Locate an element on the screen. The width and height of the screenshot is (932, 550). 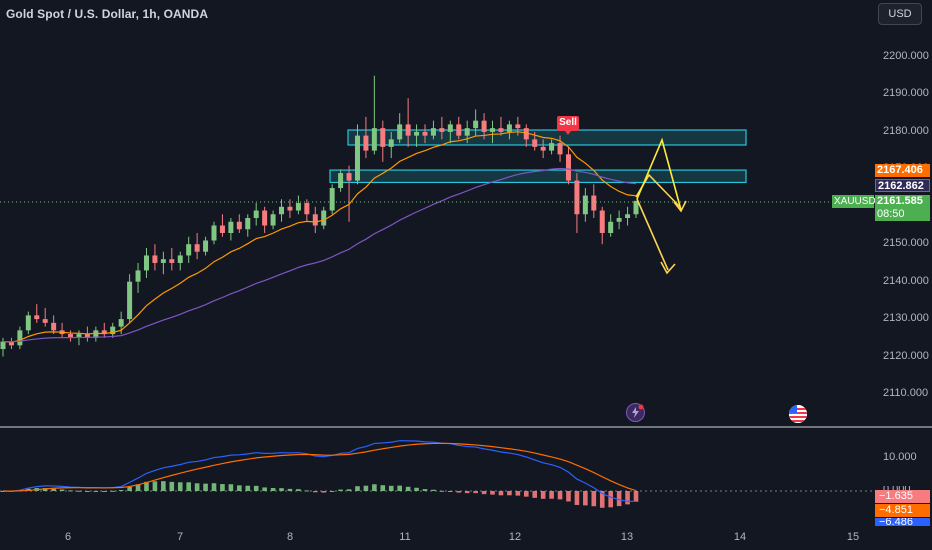
countdown-tag: 08:50 is located at coordinates (902, 214).